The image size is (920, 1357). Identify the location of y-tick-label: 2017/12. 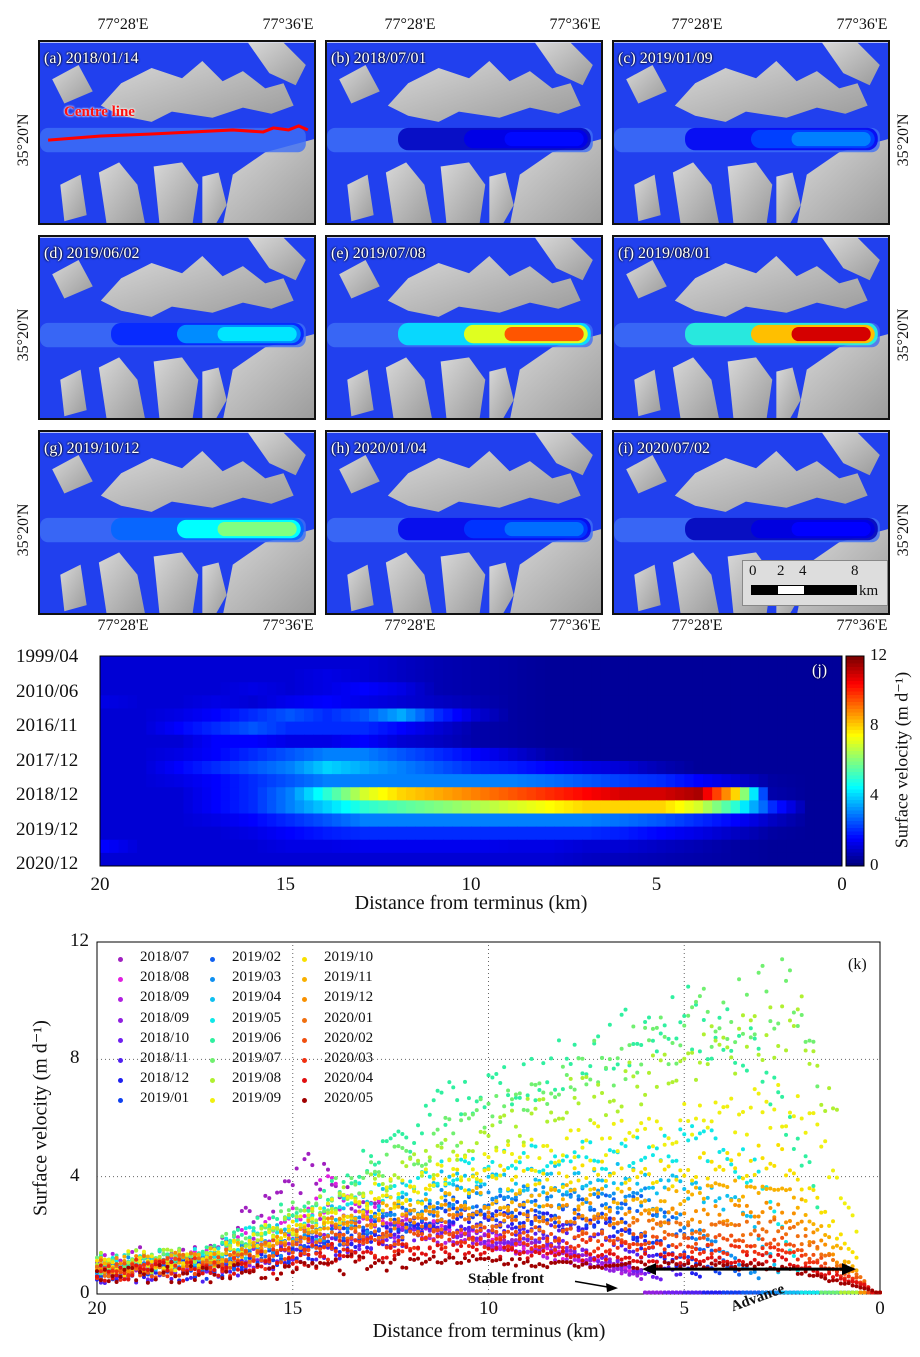
(47, 761).